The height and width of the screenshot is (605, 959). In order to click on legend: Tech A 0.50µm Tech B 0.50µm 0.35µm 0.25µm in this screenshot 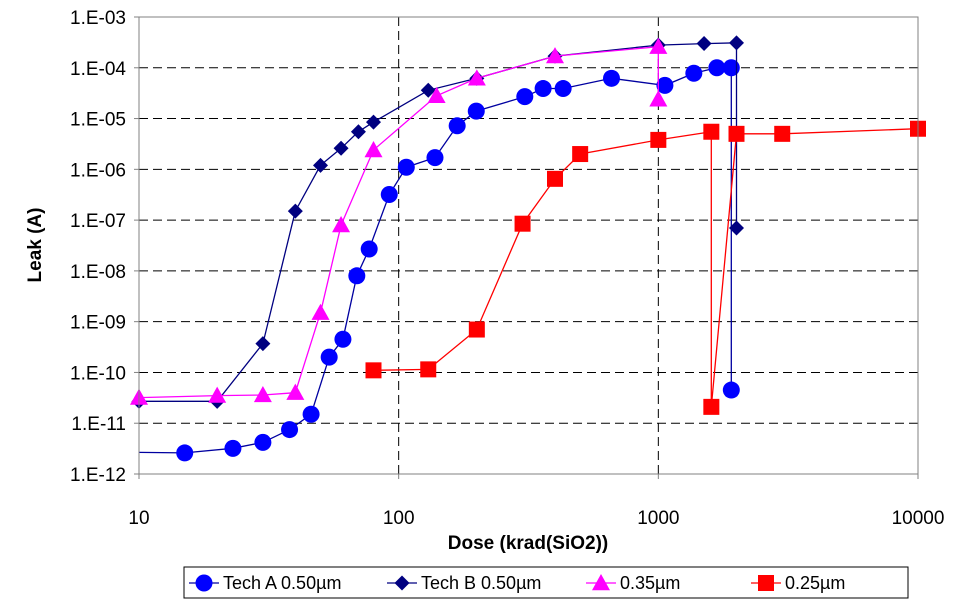, I will do `click(546, 582)`.